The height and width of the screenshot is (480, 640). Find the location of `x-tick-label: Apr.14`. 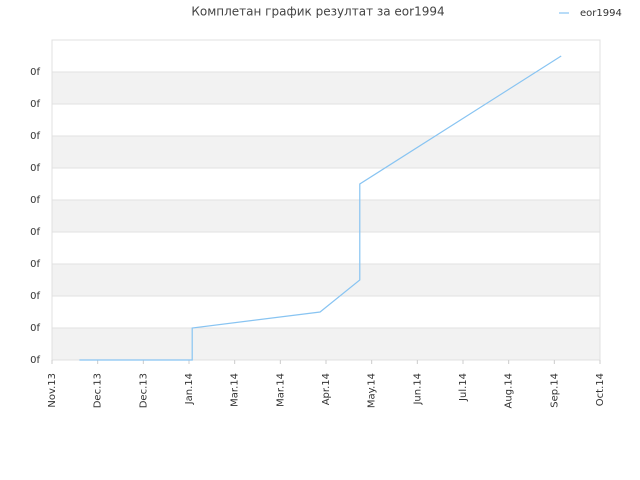

x-tick-label: Apr.14 is located at coordinates (326, 389).